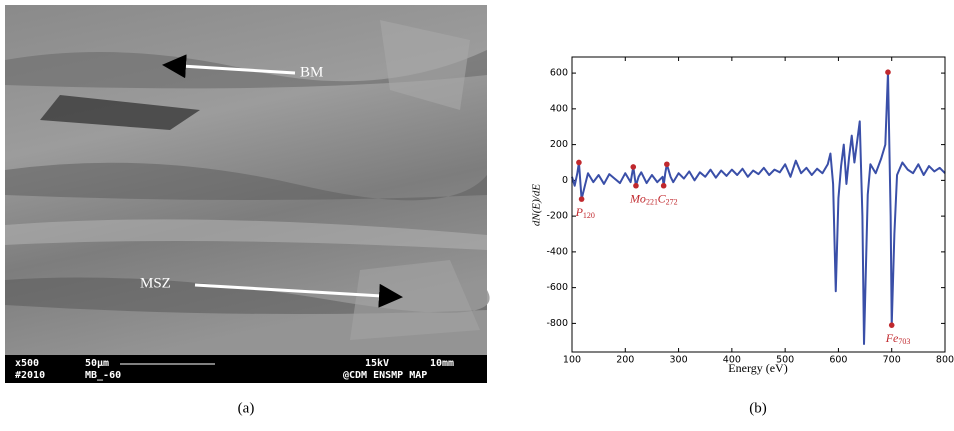 This screenshot has width=954, height=431. I want to click on label-text: Mo, so click(637, 198).